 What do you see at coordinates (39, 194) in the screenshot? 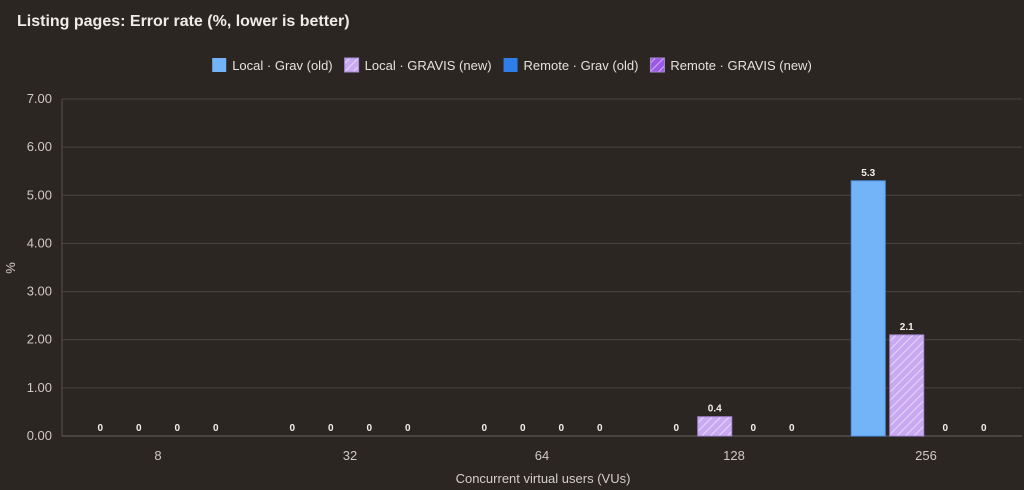
I see `y-tick-label: 5.00` at bounding box center [39, 194].